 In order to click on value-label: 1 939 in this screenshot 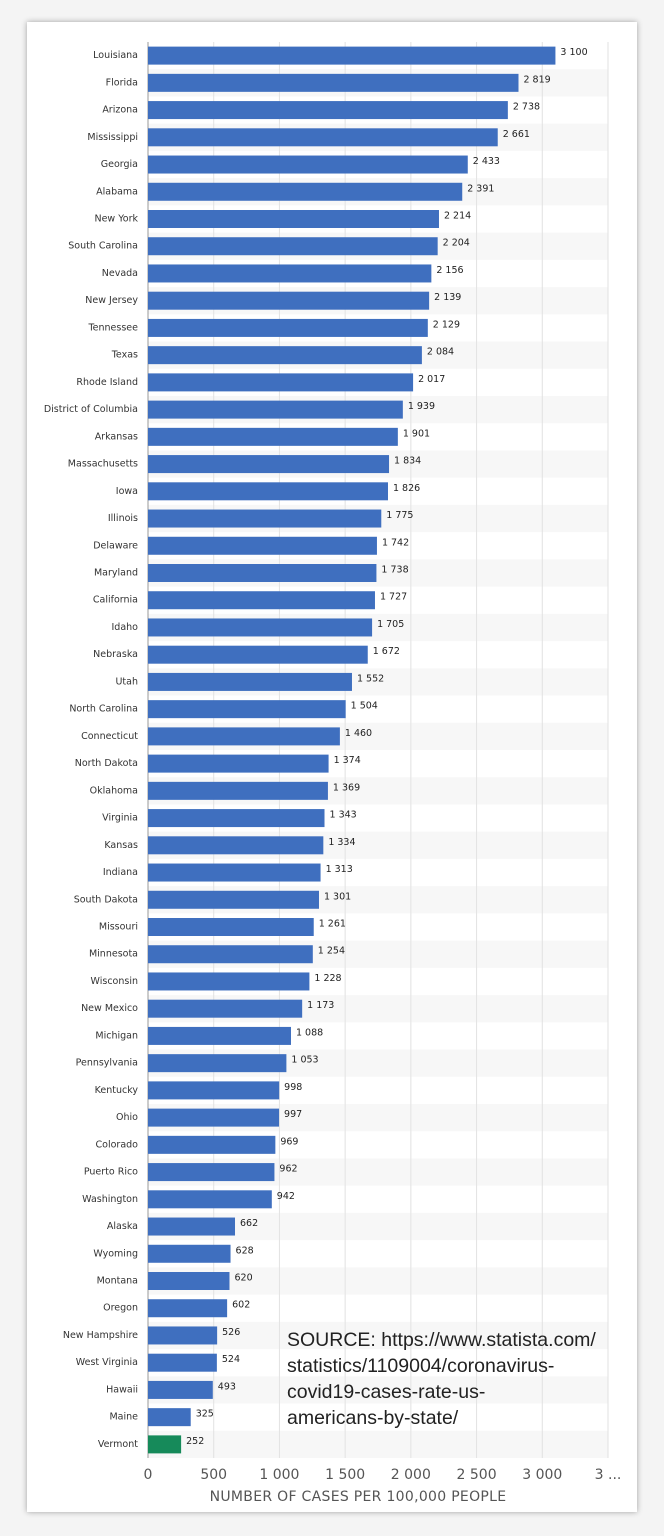, I will do `click(421, 406)`.